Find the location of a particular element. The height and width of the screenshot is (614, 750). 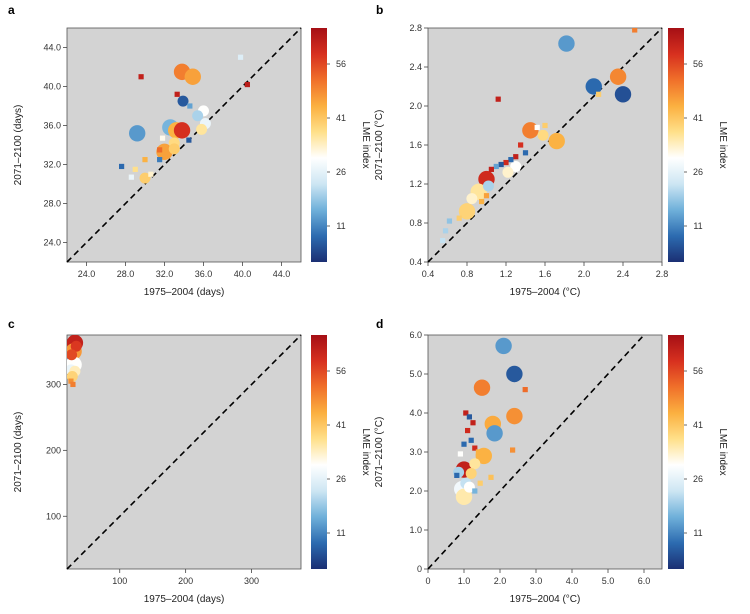

x-tick-label: 44.0 is located at coordinates (282, 274).